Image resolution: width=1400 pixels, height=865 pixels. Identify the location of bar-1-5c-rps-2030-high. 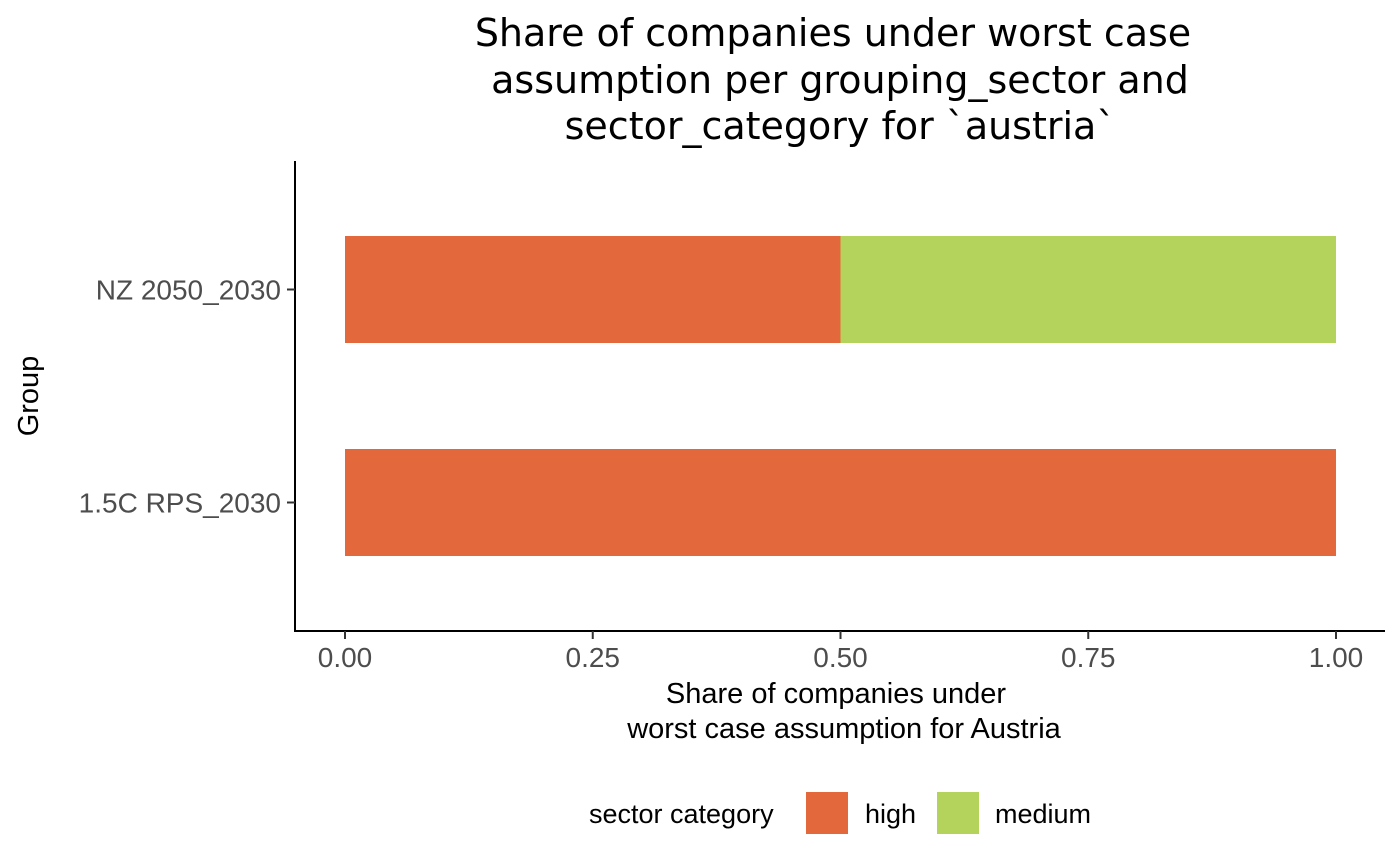
(840, 502).